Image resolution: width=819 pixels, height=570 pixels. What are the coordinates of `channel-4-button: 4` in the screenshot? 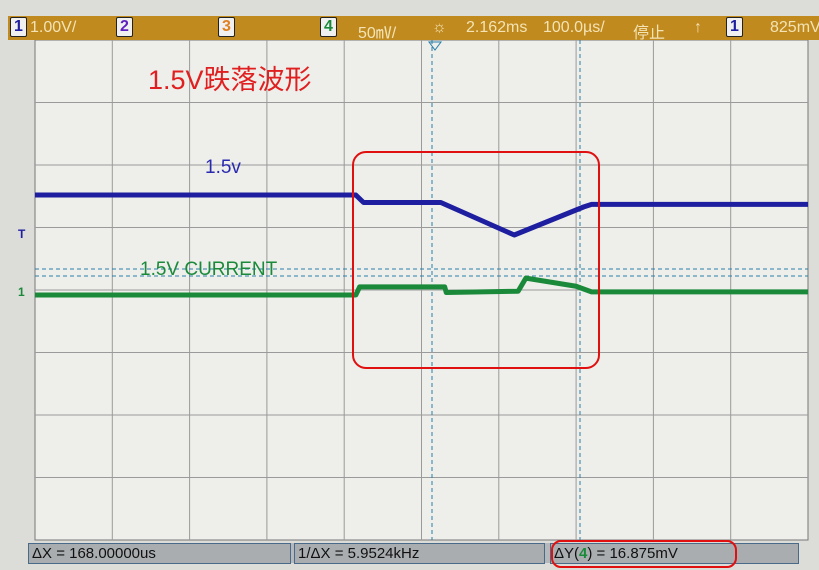 It's located at (328, 27).